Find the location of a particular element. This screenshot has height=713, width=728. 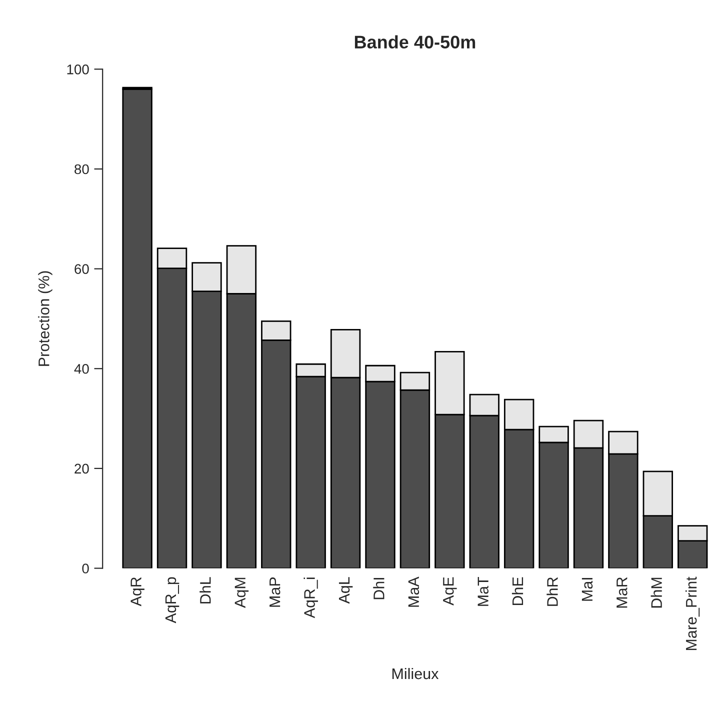

y-tick-label: 20 is located at coordinates (81, 469).